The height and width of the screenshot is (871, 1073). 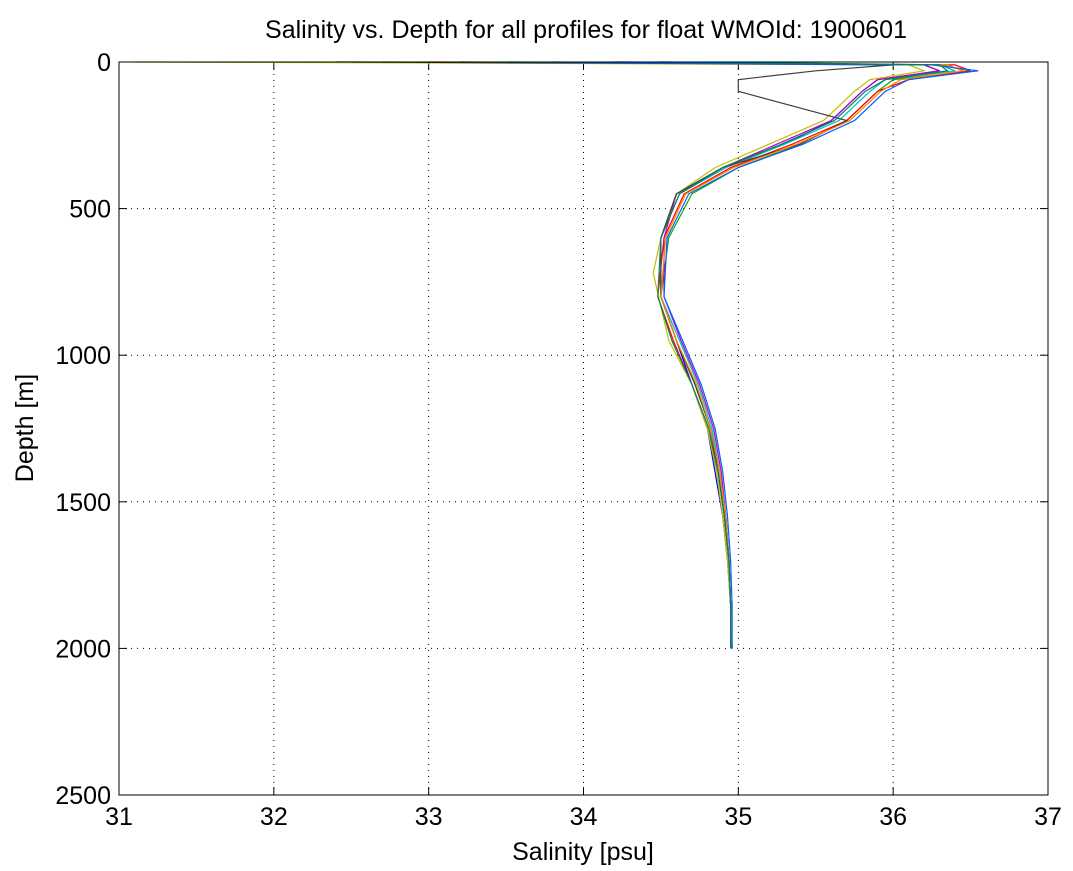 What do you see at coordinates (83, 503) in the screenshot?
I see `y-tick-label: 1500` at bounding box center [83, 503].